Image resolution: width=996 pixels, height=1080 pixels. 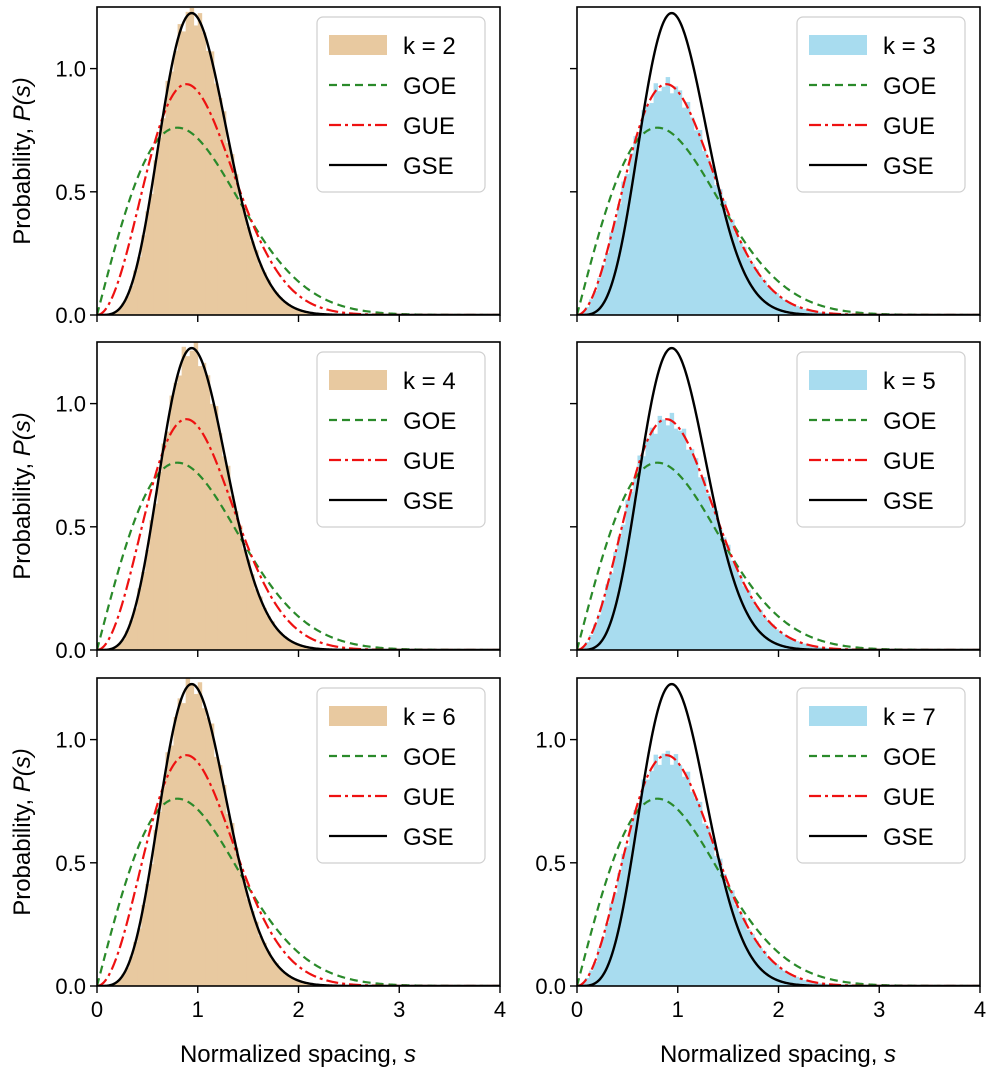 What do you see at coordinates (358, 45) in the screenshot?
I see `legend-swatch` at bounding box center [358, 45].